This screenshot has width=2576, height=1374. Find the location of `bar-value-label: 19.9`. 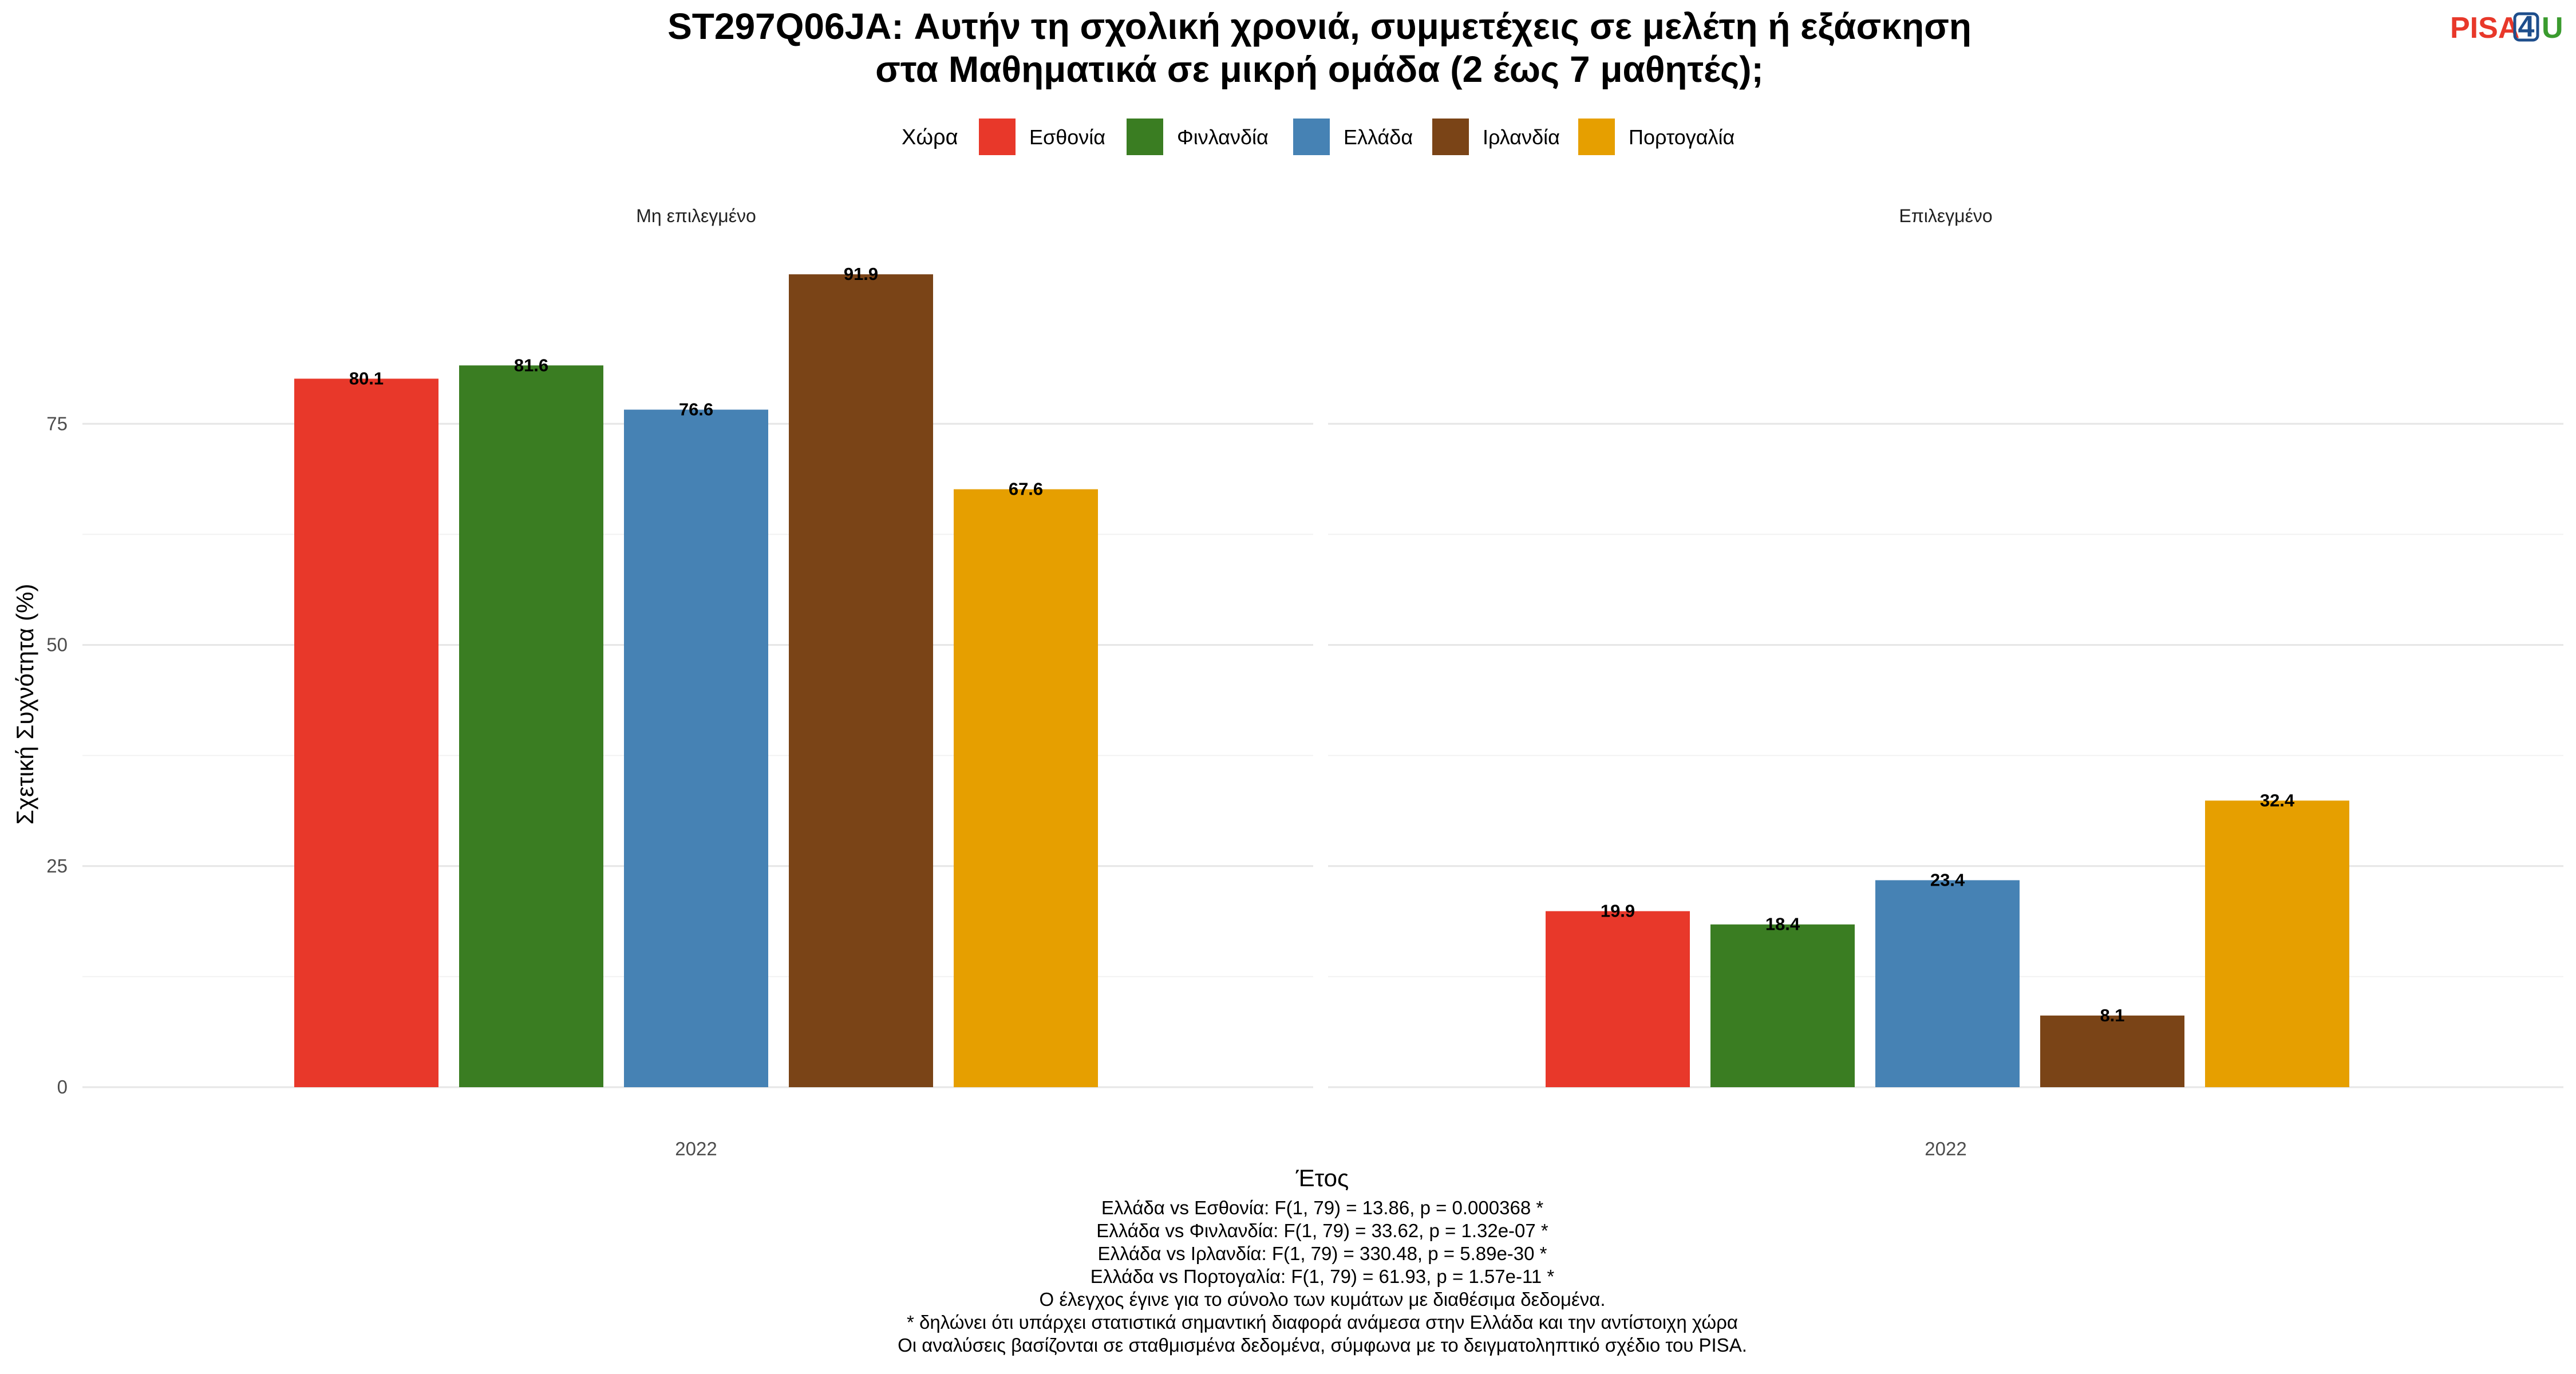

bar-value-label: 19.9 is located at coordinates (1618, 911).